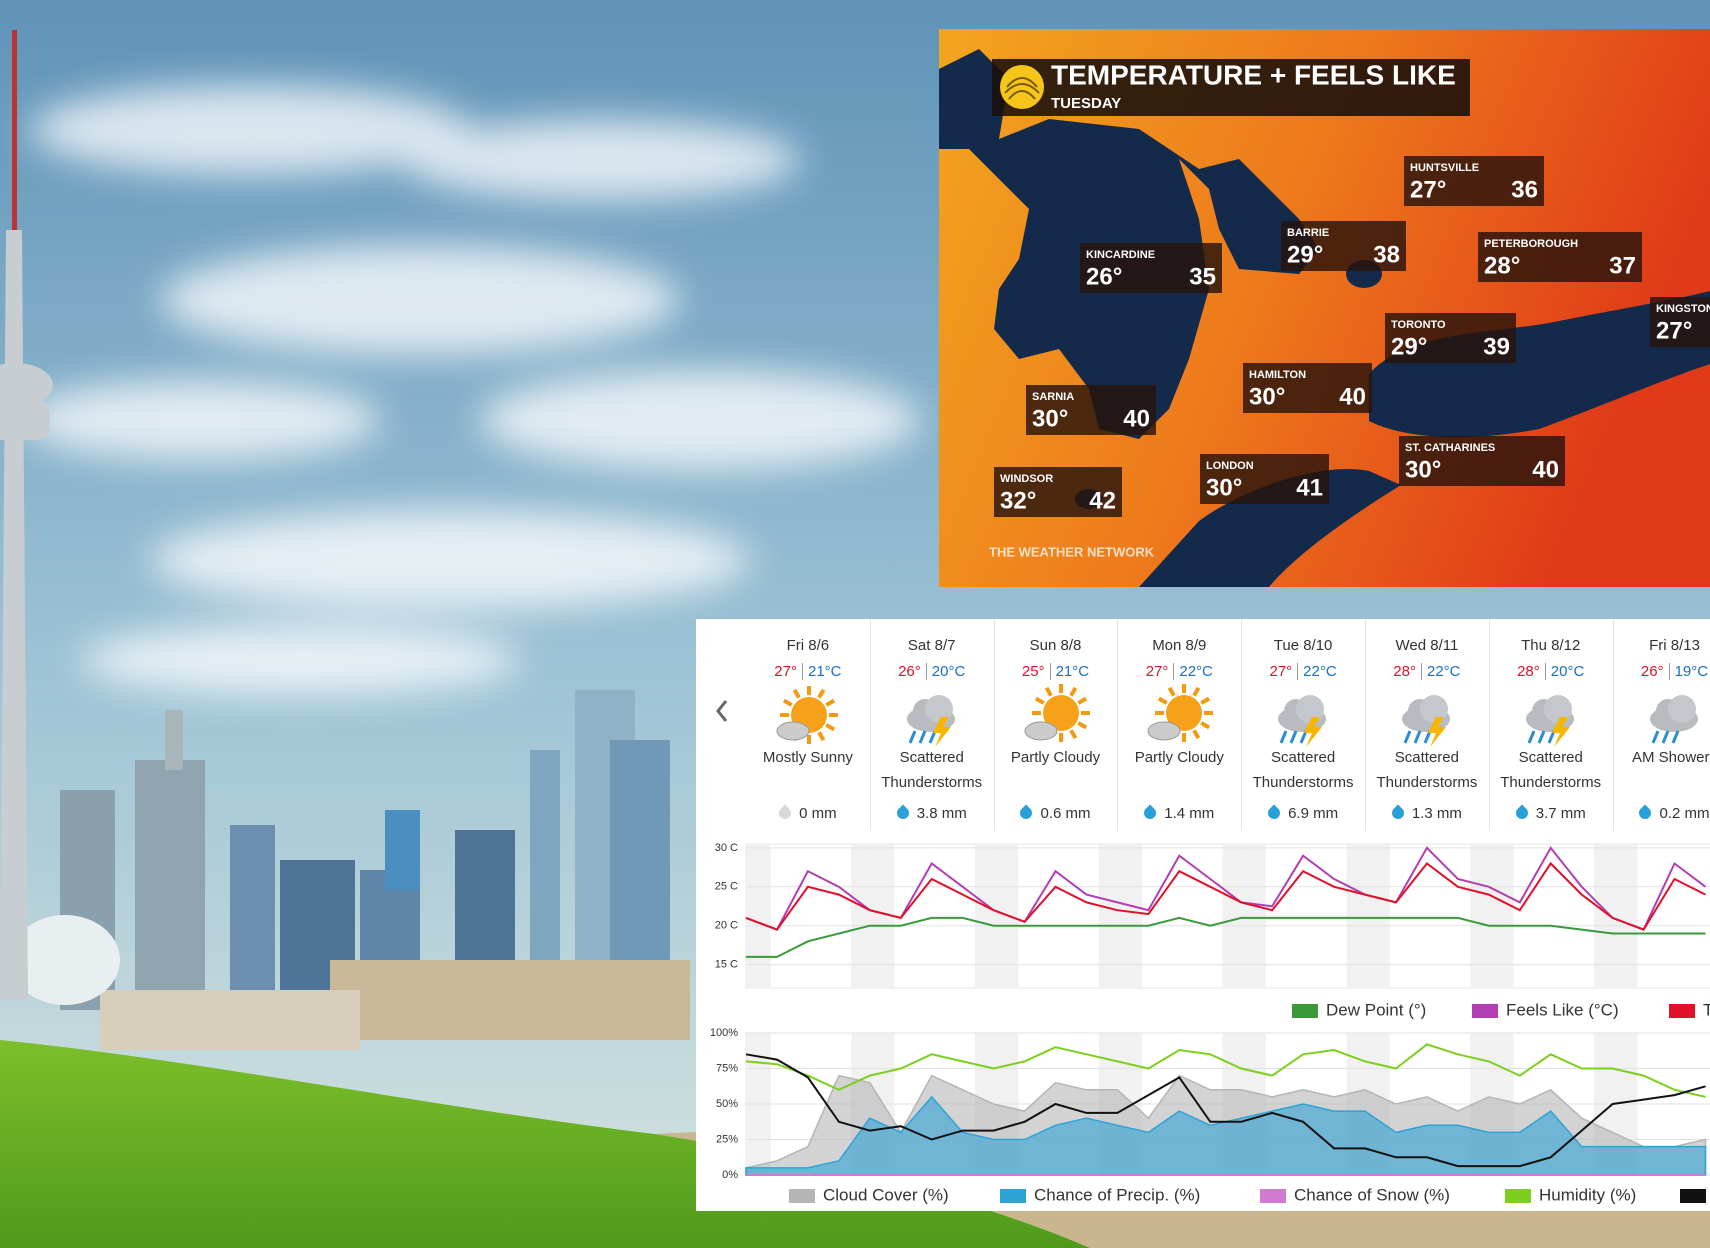 Image resolution: width=1710 pixels, height=1248 pixels. I want to click on title-box, so click(1231, 87).